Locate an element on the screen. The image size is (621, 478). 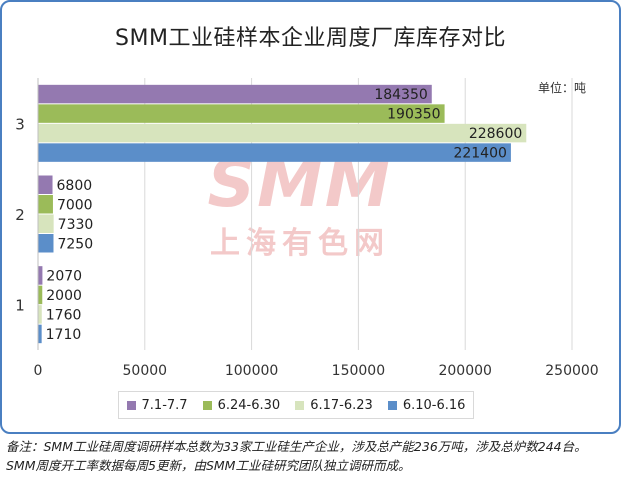
x-tick-label: 150000 is located at coordinates (358, 371).